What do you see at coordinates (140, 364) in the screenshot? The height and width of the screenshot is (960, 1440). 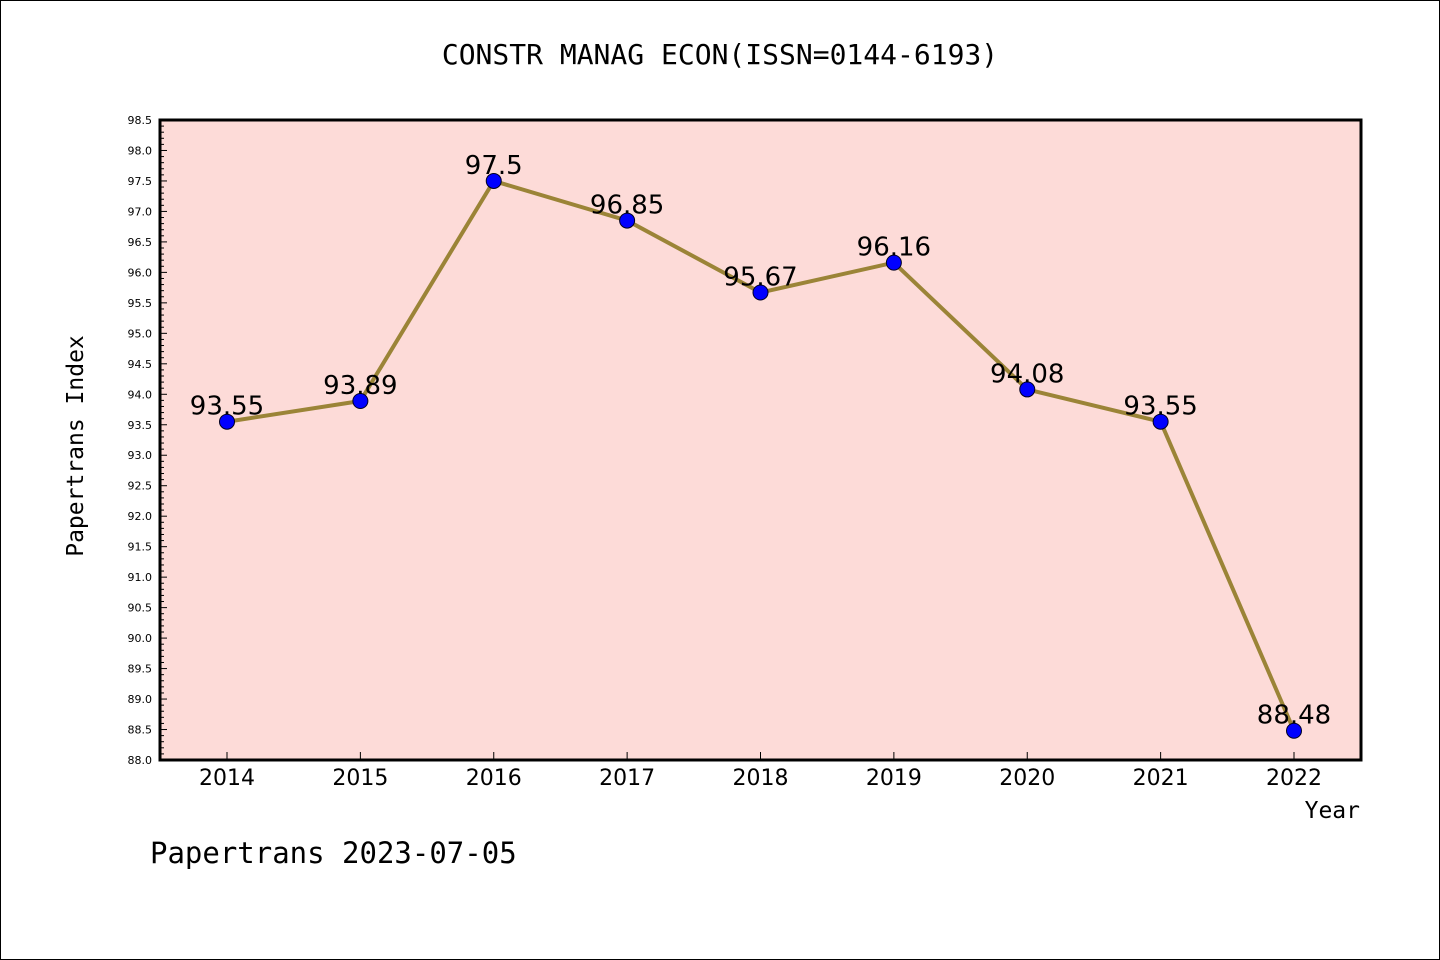 I see `y-tick-label: 94.5` at bounding box center [140, 364].